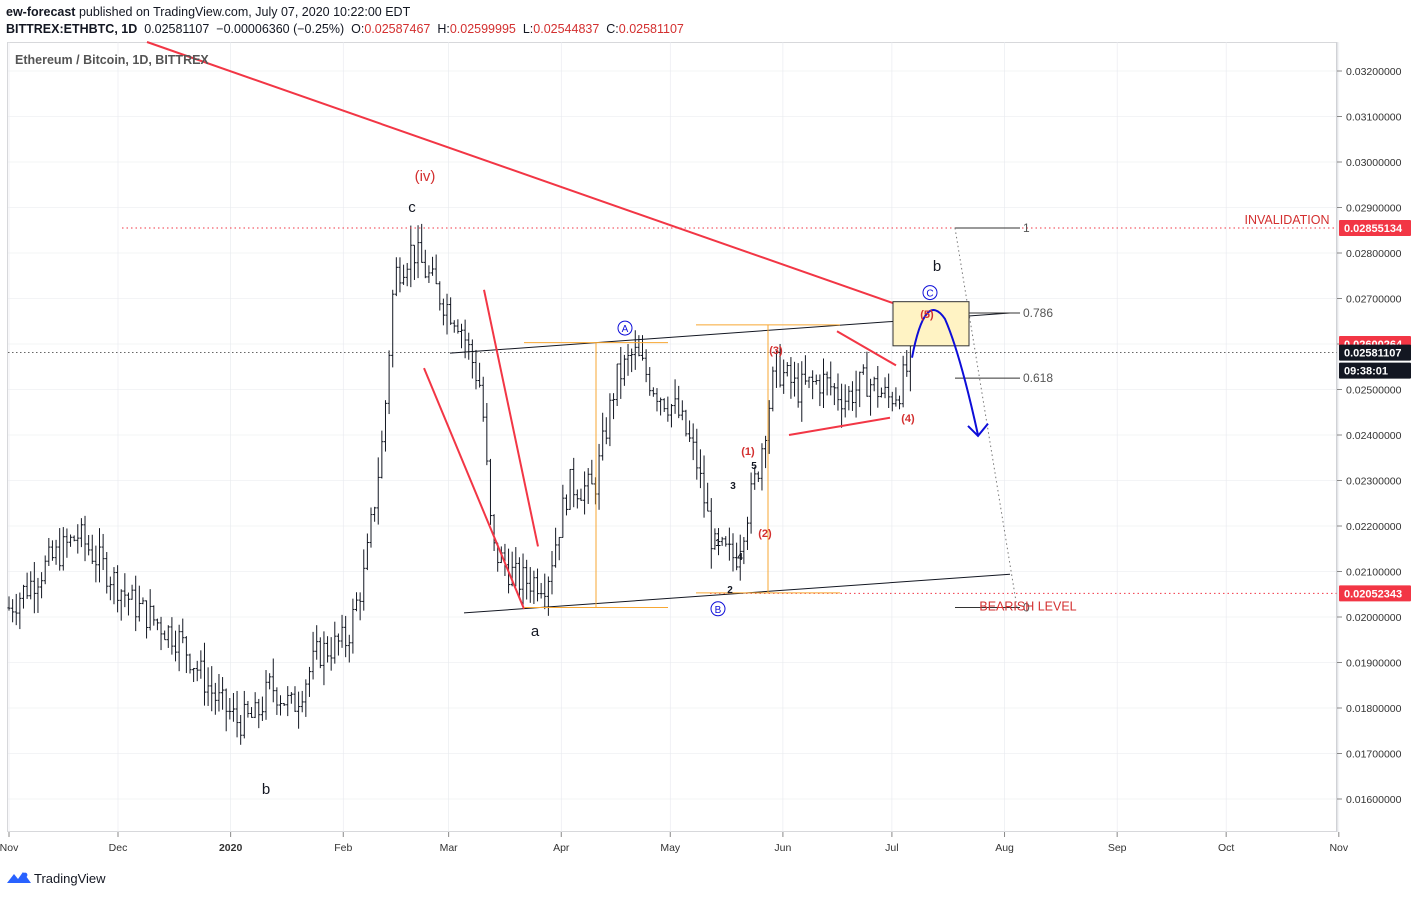 Image resolution: width=1420 pixels, height=897 pixels. Describe the element at coordinates (358, 29) in the screenshot. I see `open-label: O:` at that location.